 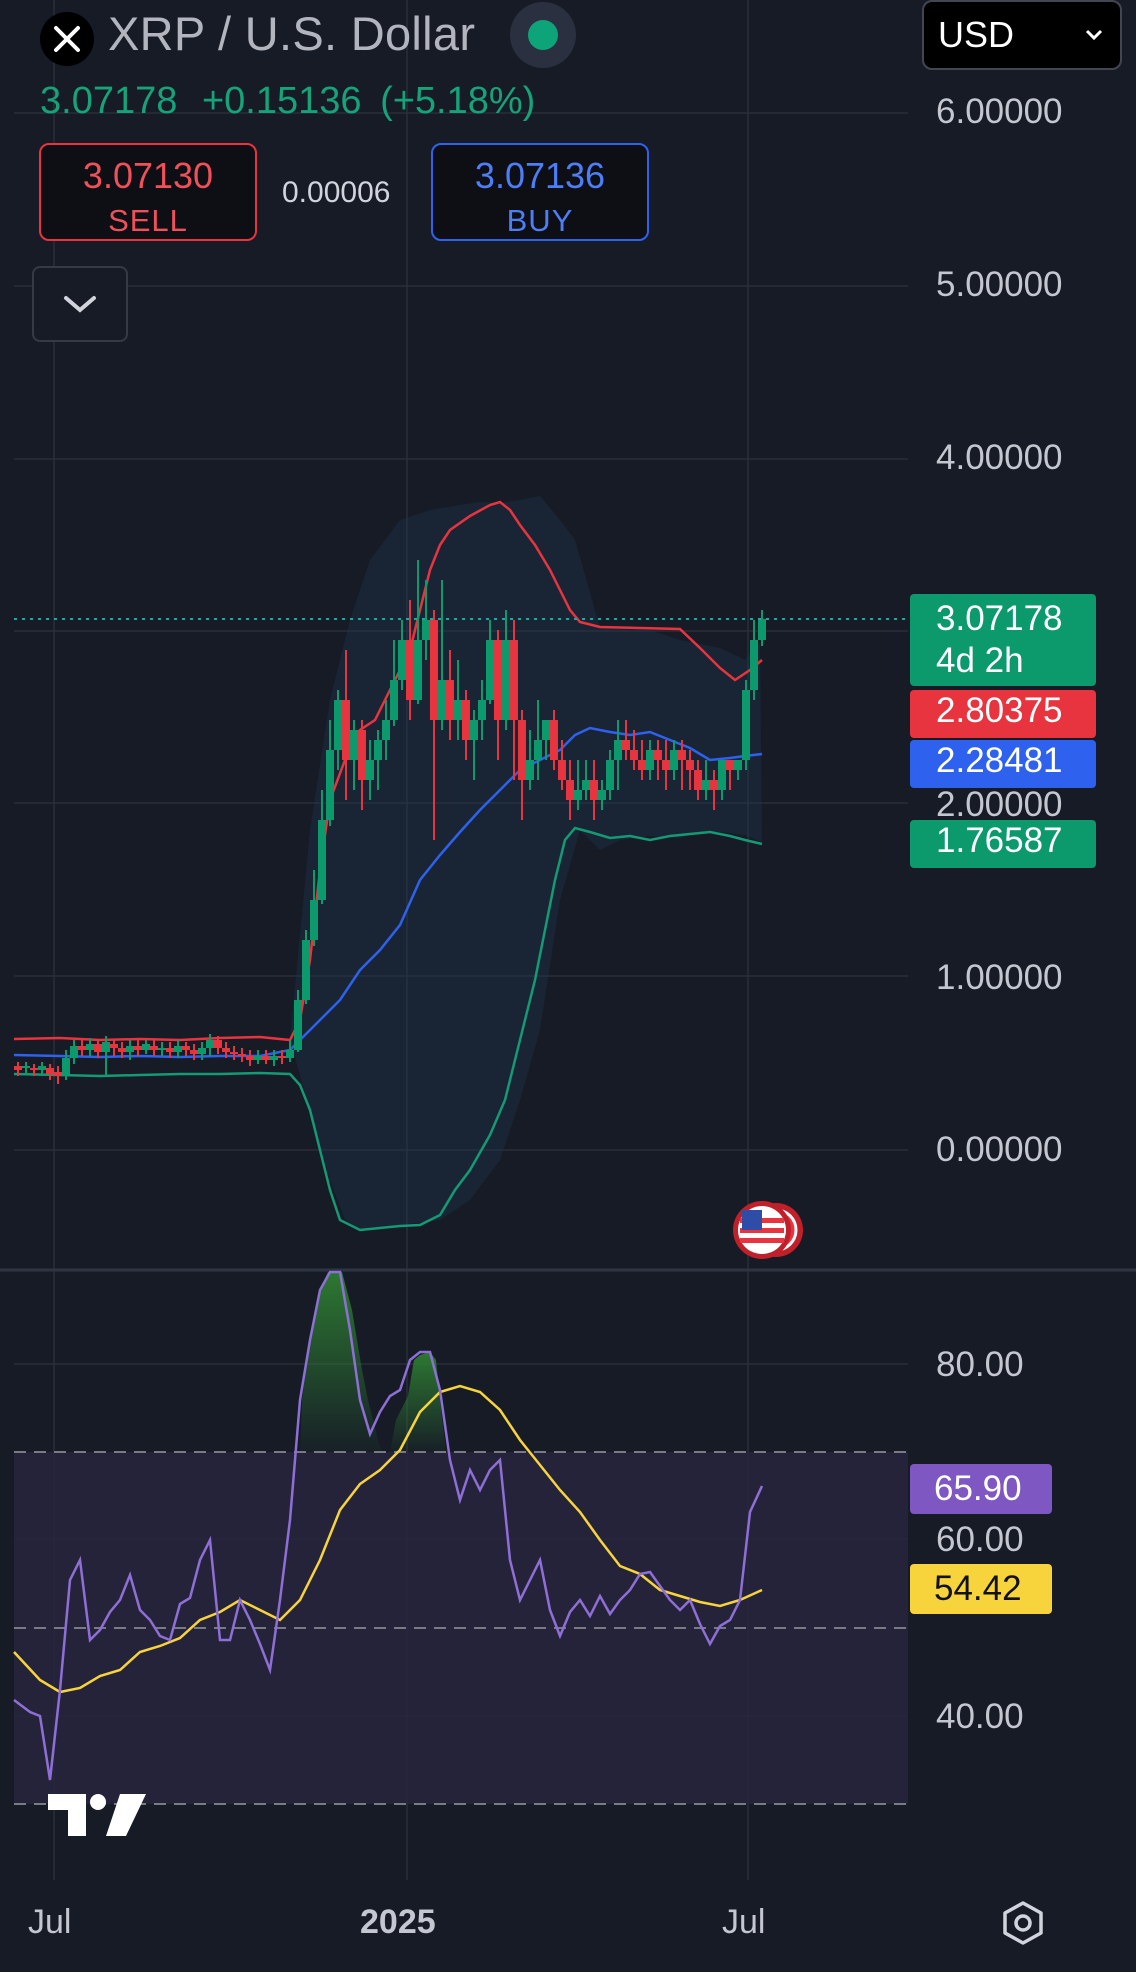 What do you see at coordinates (292, 33) in the screenshot?
I see `symbol-title: XRP / U.S. Dollar` at bounding box center [292, 33].